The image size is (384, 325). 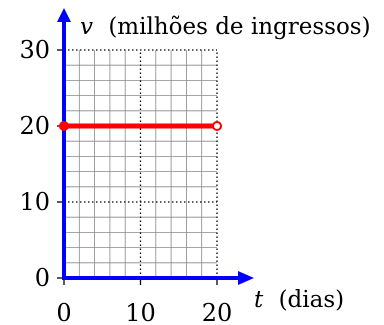 I want to click on y-tick-label: 30, so click(x=34, y=50).